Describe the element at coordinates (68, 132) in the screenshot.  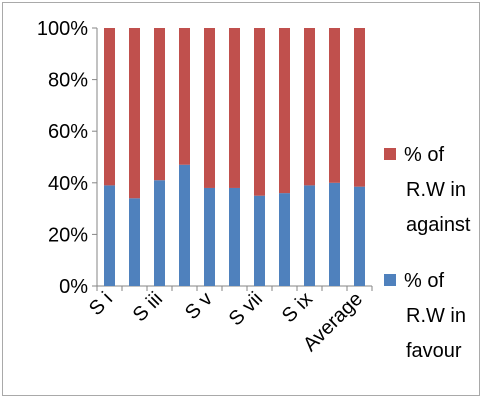
I see `y-tick-label: 60%` at that location.